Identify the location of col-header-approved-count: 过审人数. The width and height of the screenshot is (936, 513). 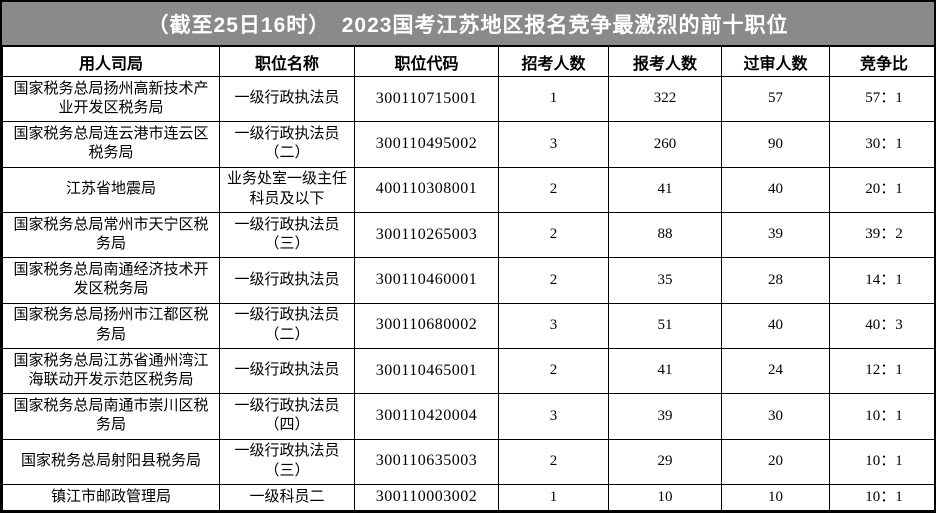
(775, 61).